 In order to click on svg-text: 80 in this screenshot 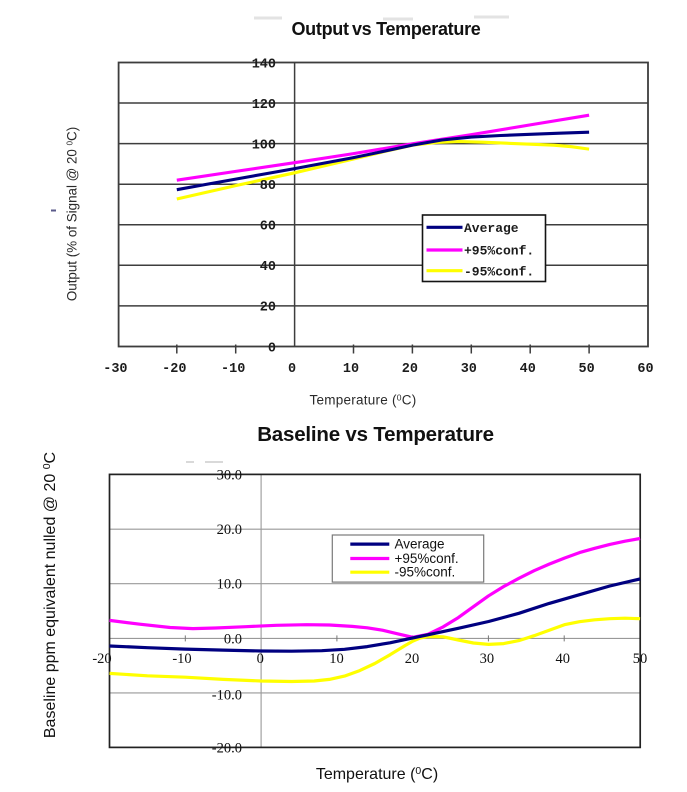, I will do `click(268, 186)`.